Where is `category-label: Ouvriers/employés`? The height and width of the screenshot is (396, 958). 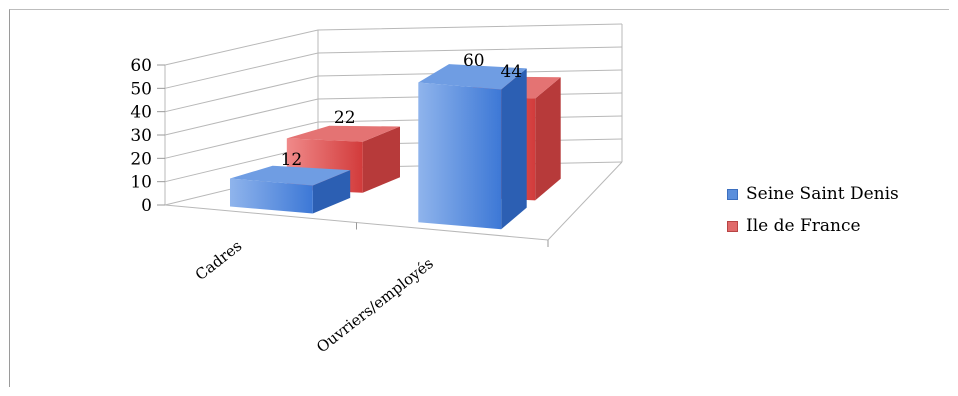 category-label: Ouvriers/employés is located at coordinates (375, 305).